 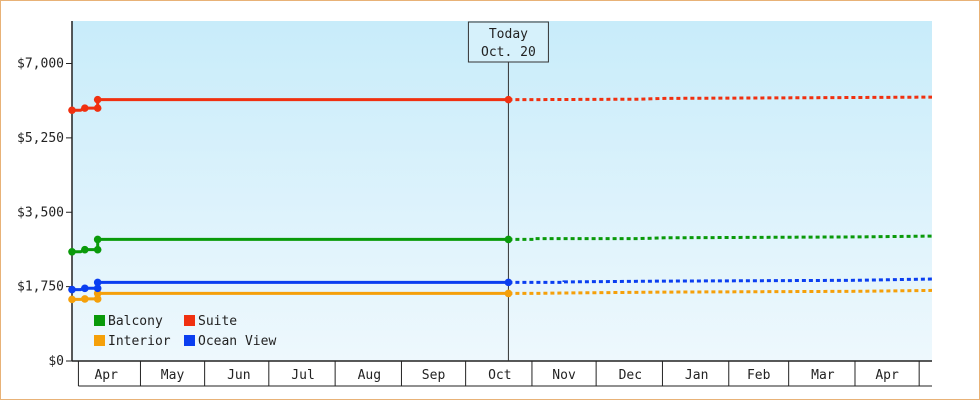 What do you see at coordinates (508, 191) in the screenshot?
I see `today-marker: Today Oct. 20` at bounding box center [508, 191].